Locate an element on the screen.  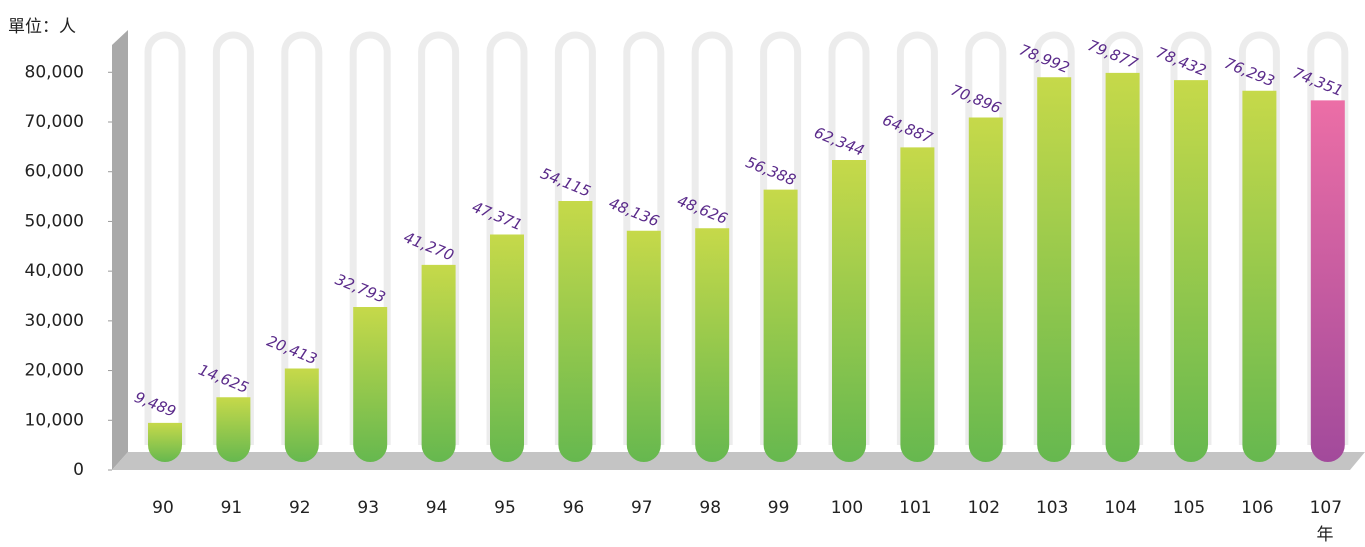
x-tick-label: 103 is located at coordinates (1052, 508).